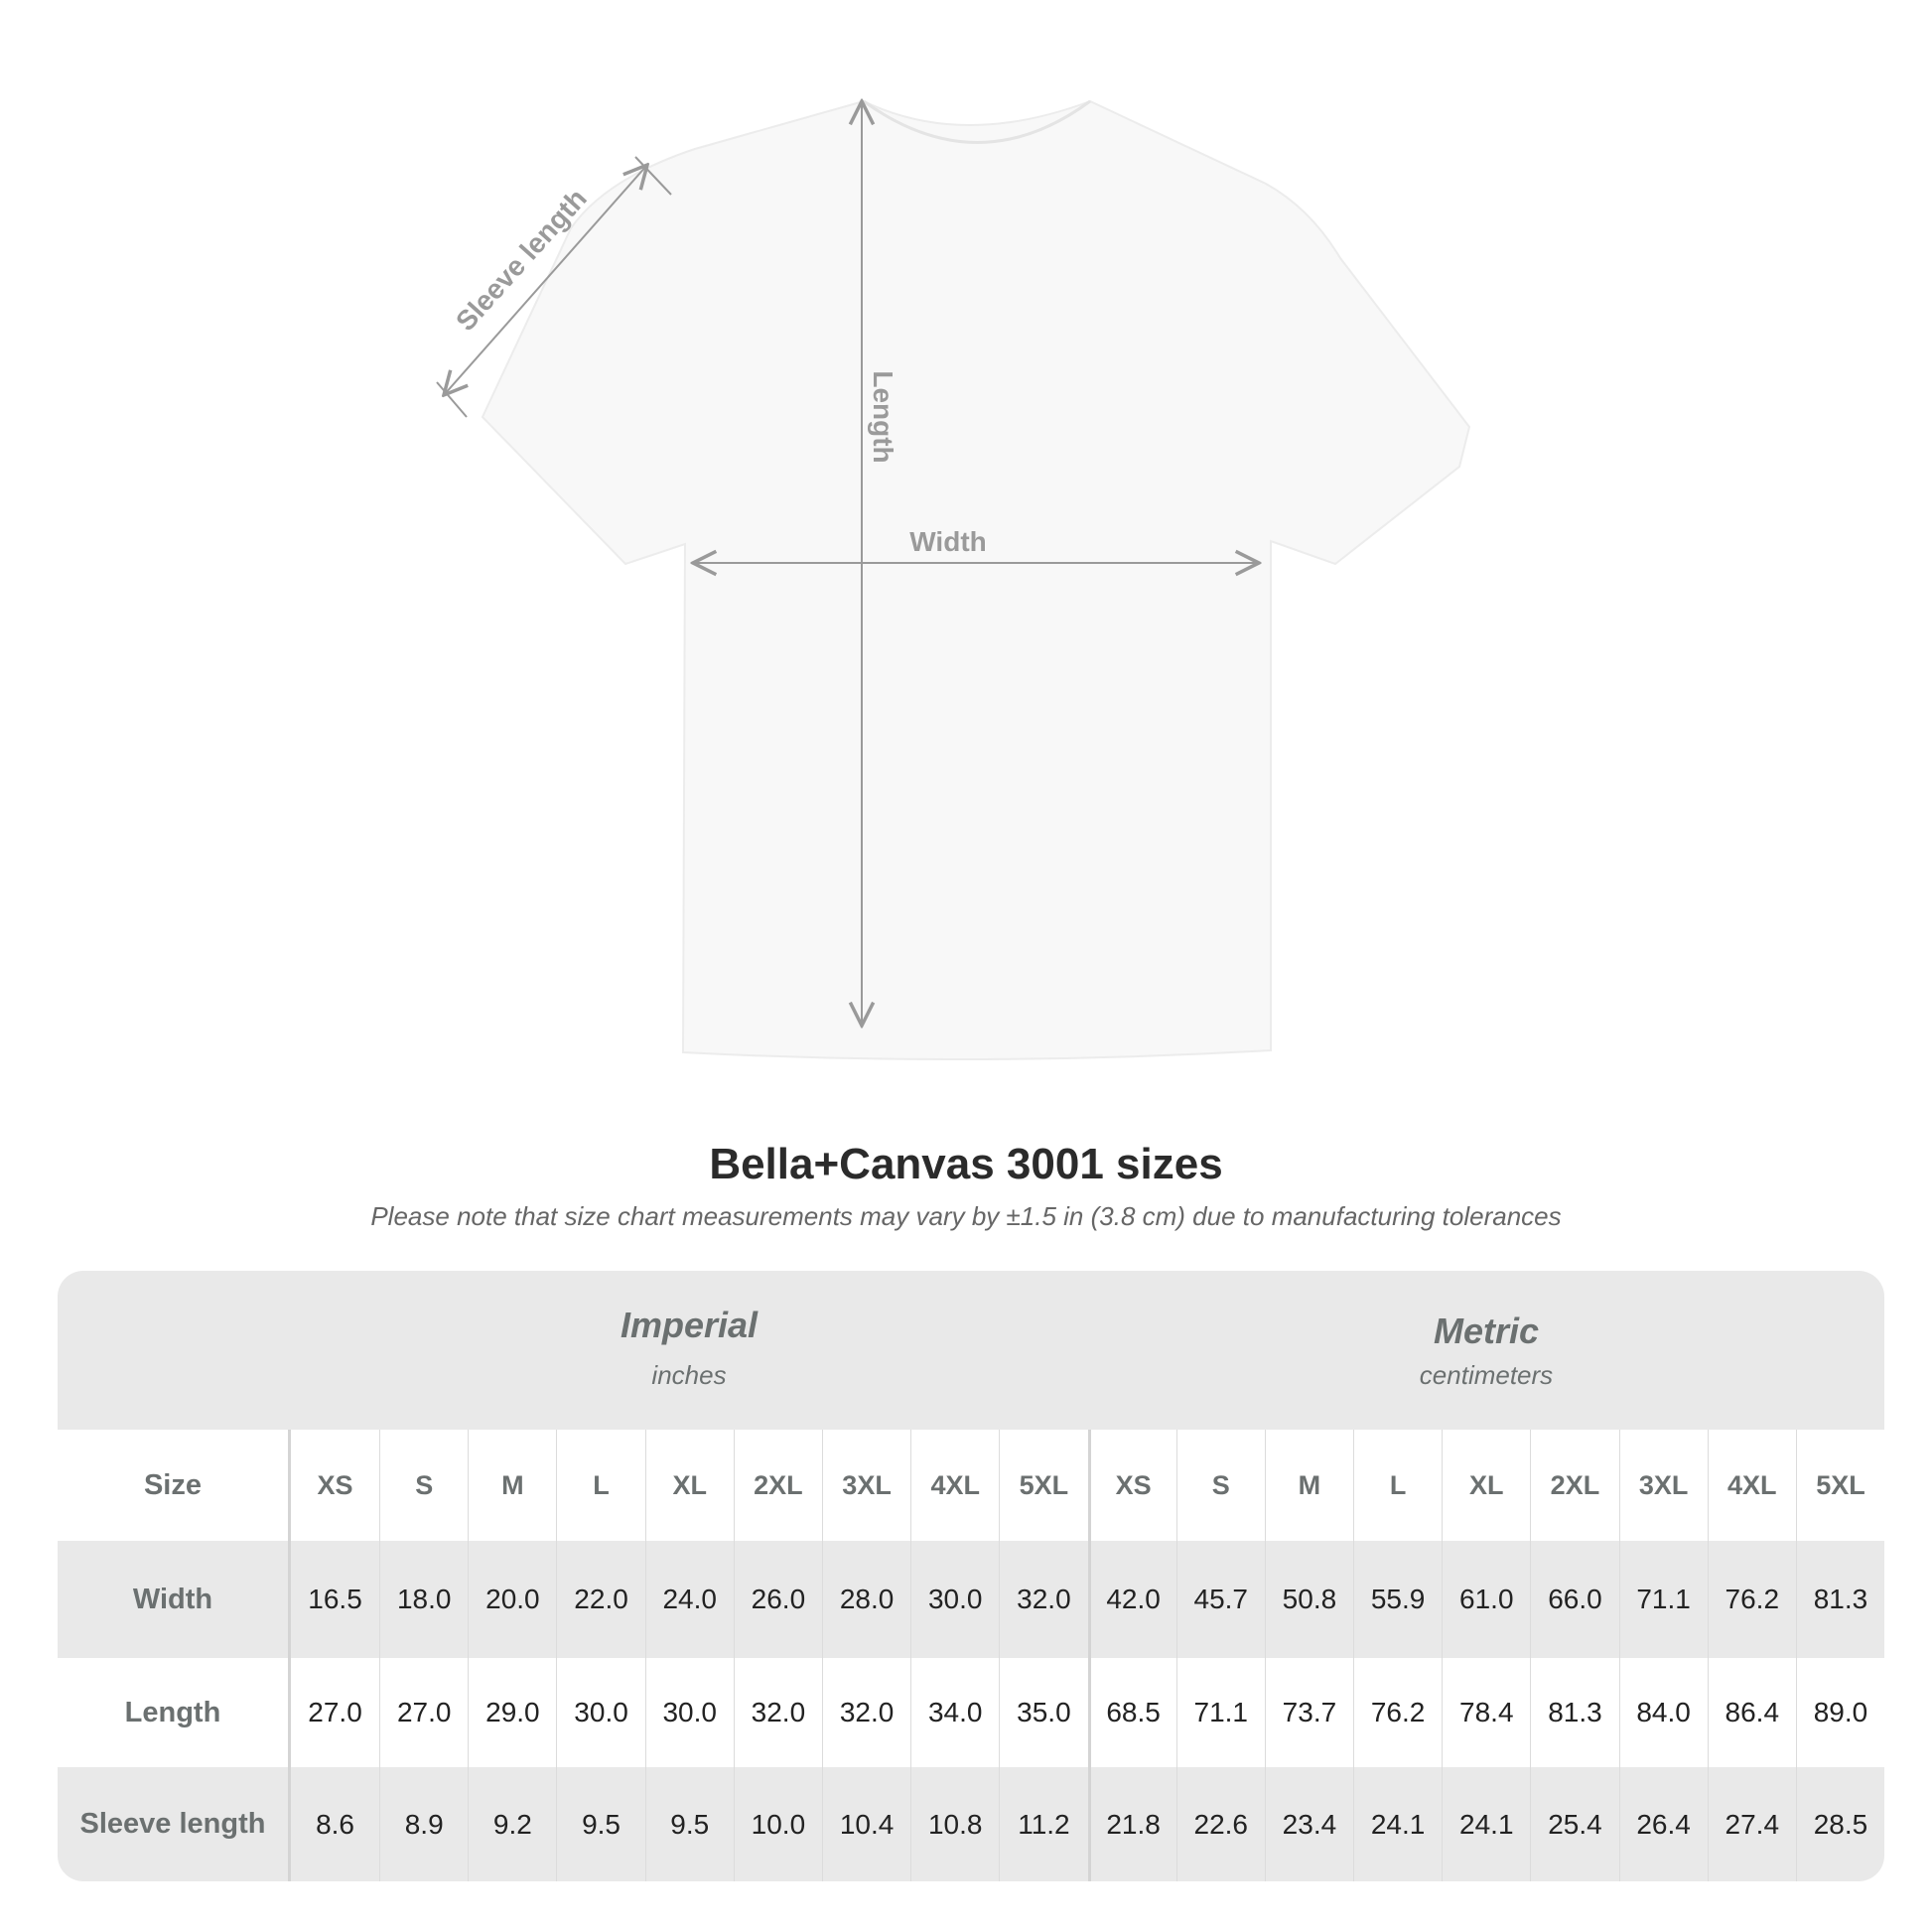 The image size is (1932, 1932). Describe the element at coordinates (1132, 1713) in the screenshot. I see `table-cell: 68.5` at that location.